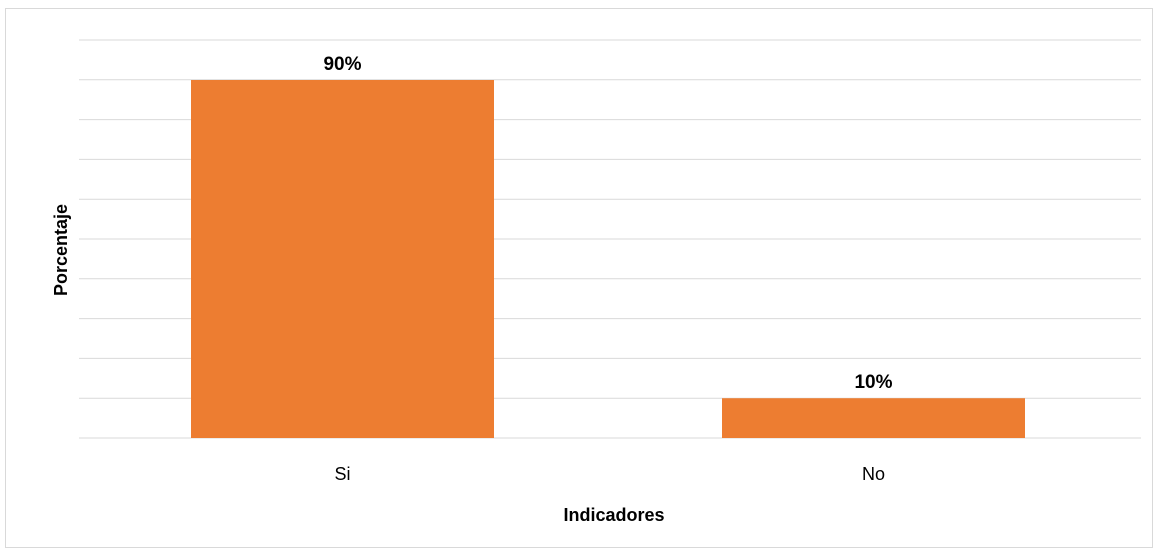 The height and width of the screenshot is (554, 1158). What do you see at coordinates (342, 64) in the screenshot?
I see `data-label-si: 90%` at bounding box center [342, 64].